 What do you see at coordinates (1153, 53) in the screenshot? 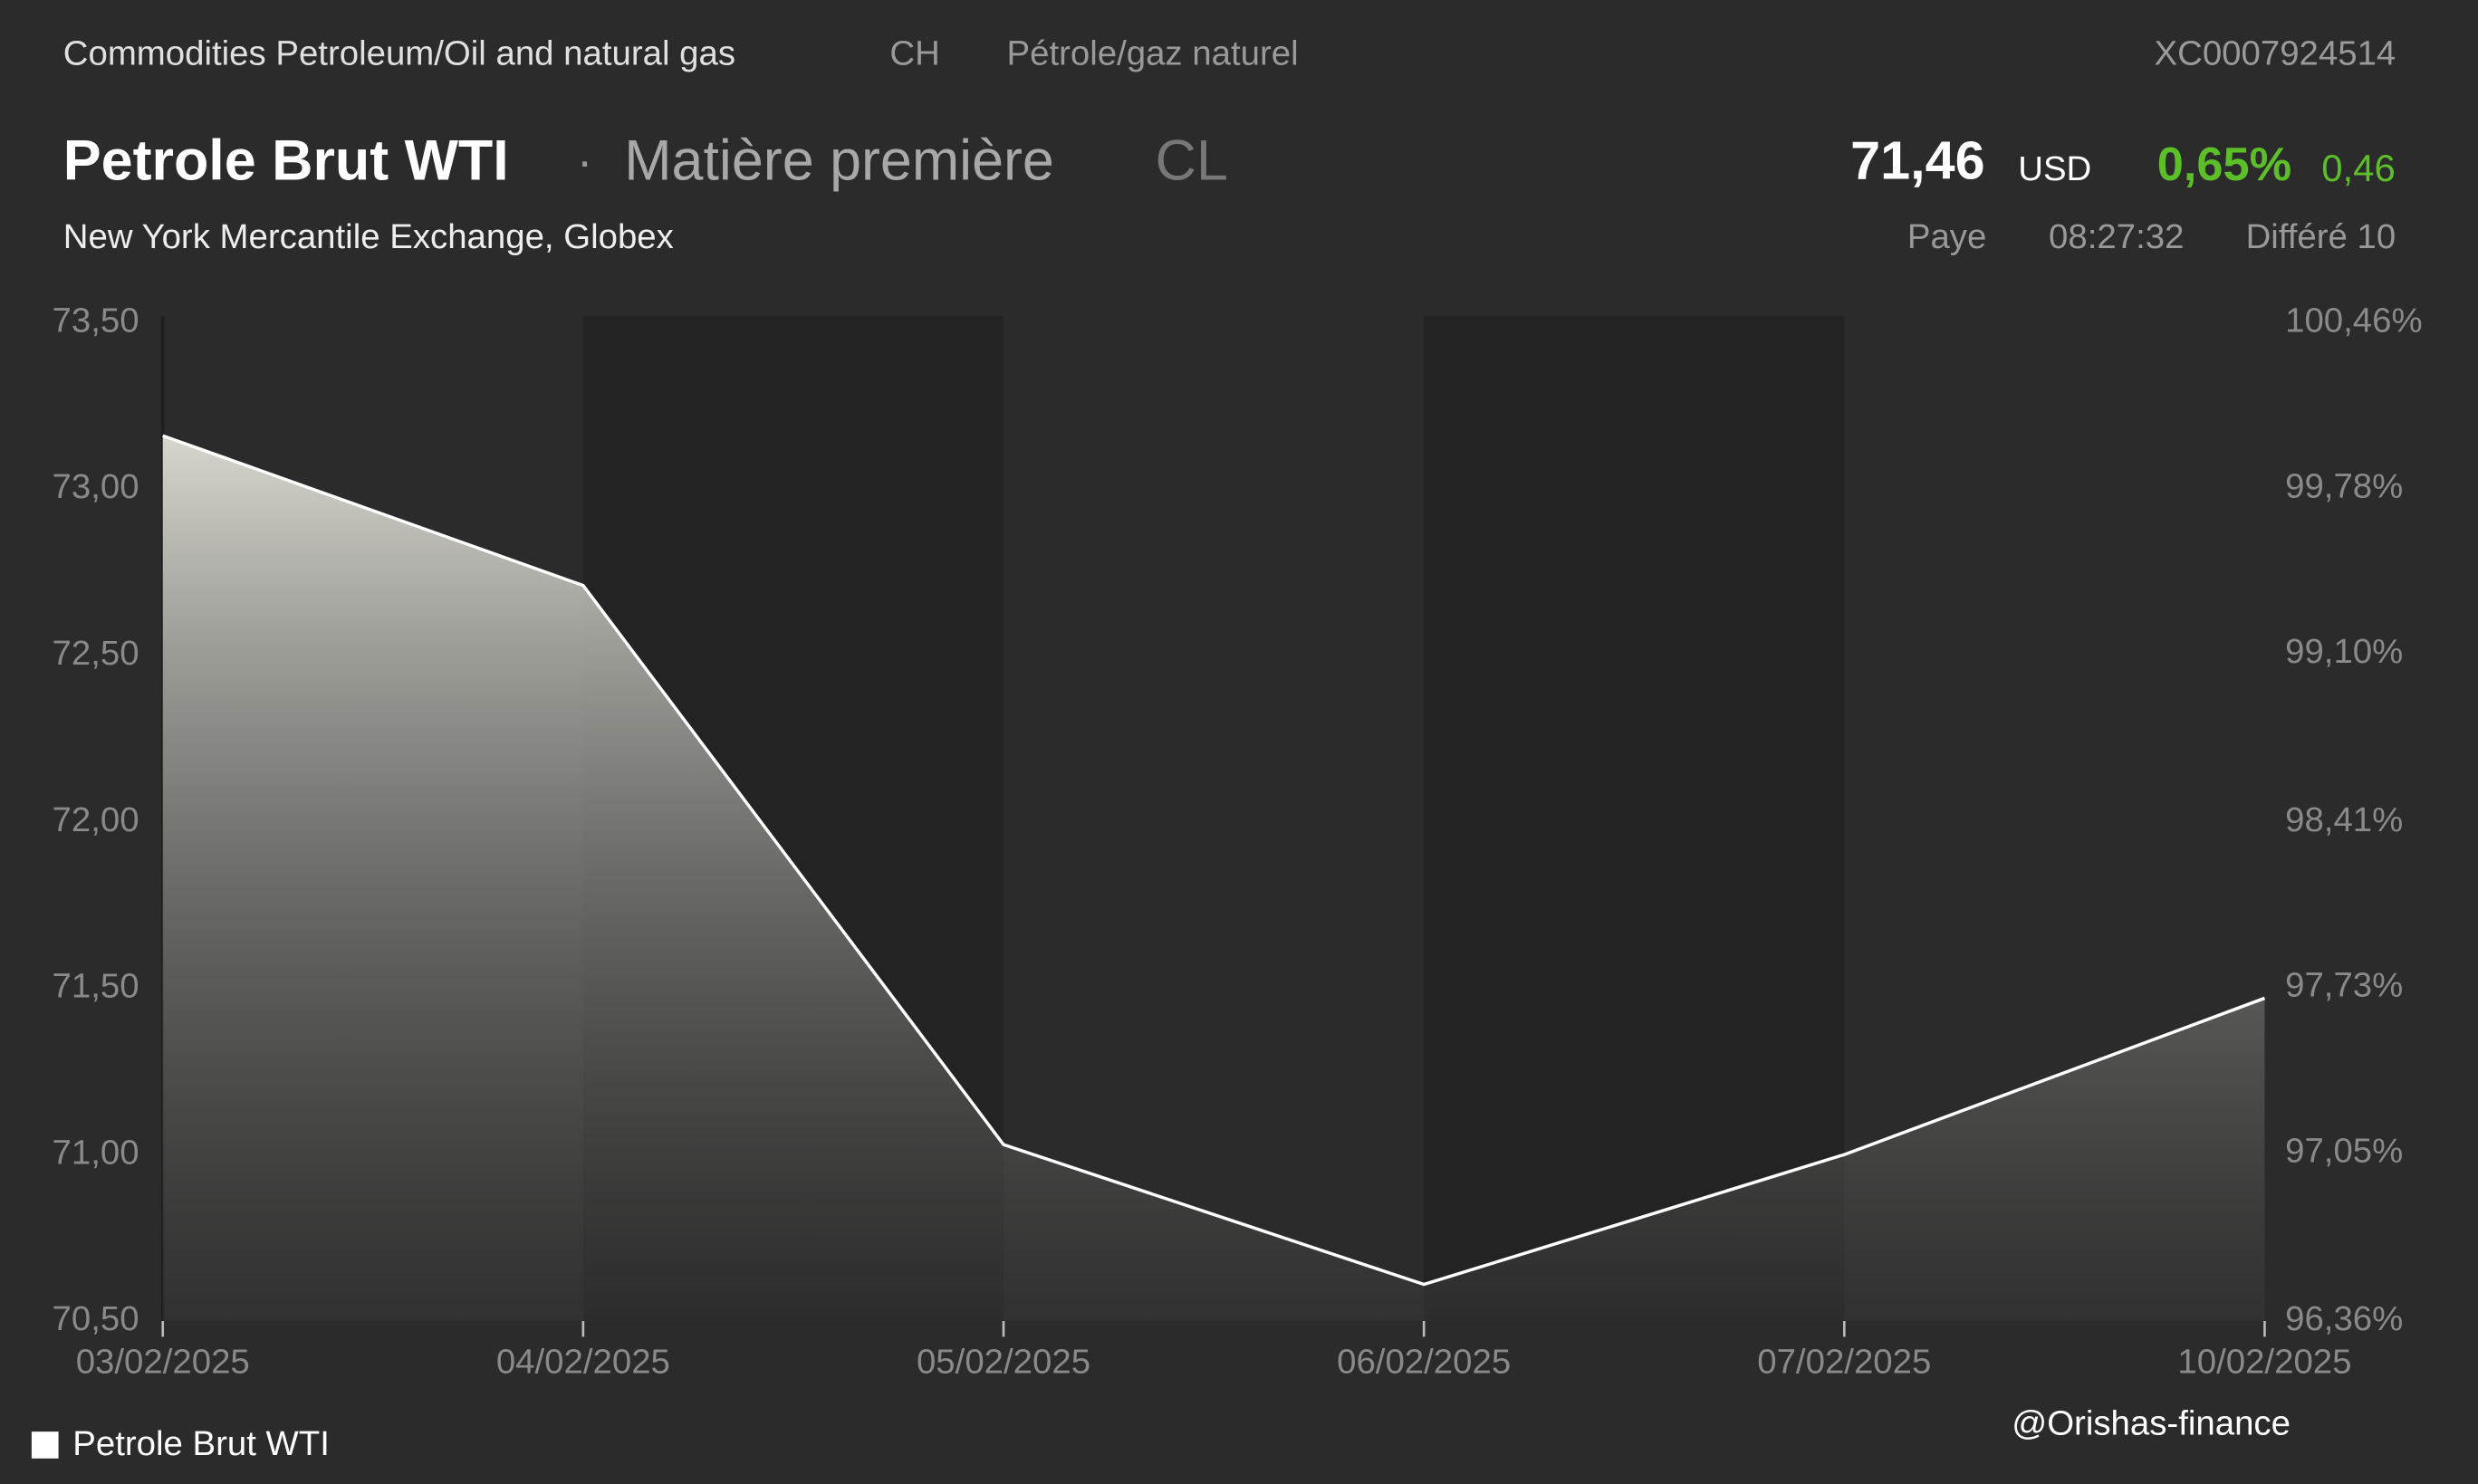
I see `subcategory: Pétrole/gaz naturel` at bounding box center [1153, 53].